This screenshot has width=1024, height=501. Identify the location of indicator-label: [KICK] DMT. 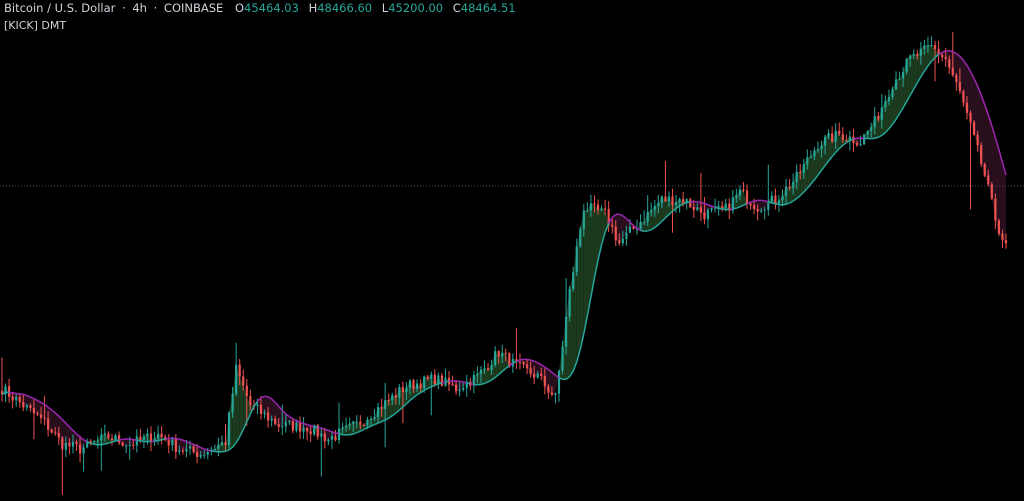
(35, 25).